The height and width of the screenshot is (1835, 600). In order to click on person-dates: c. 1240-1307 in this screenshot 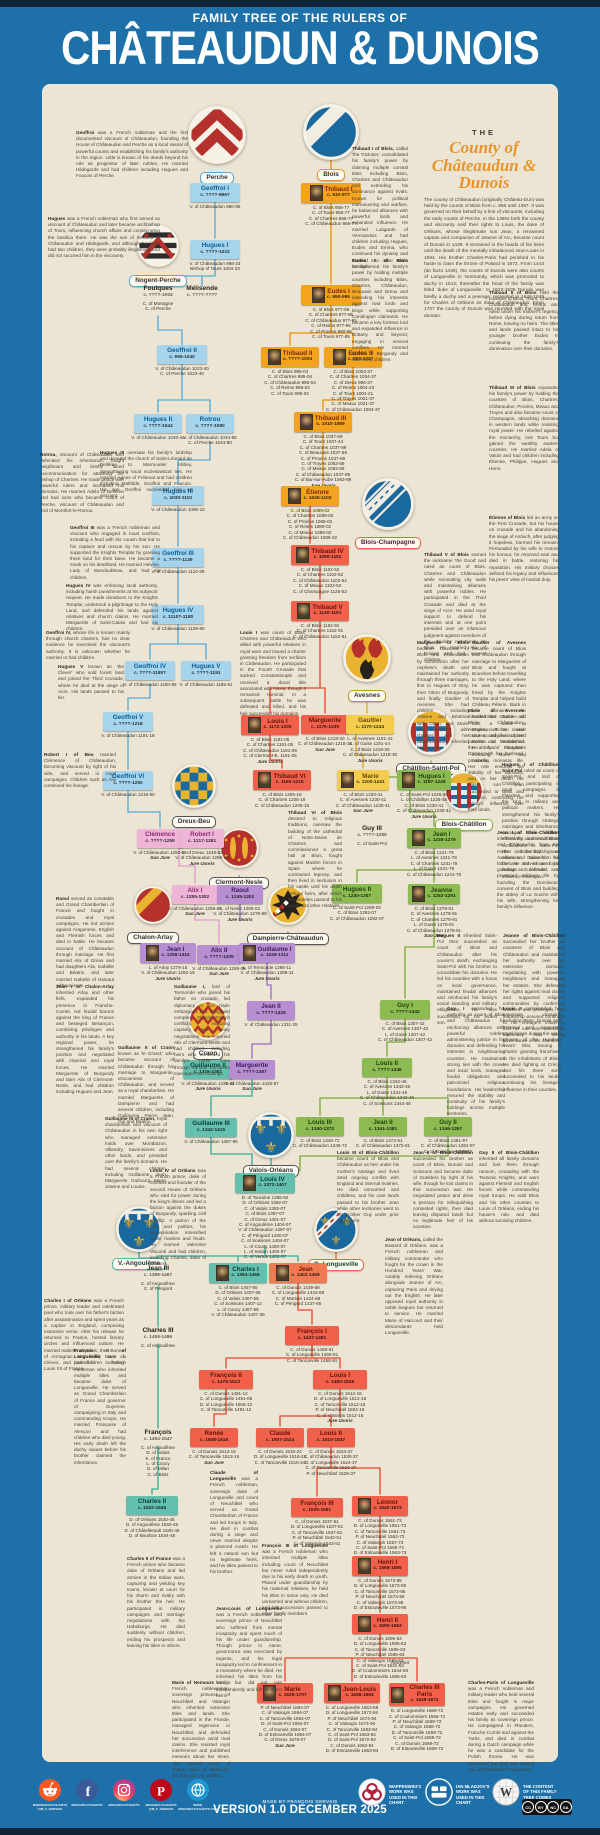, I will do `click(357, 896)`.